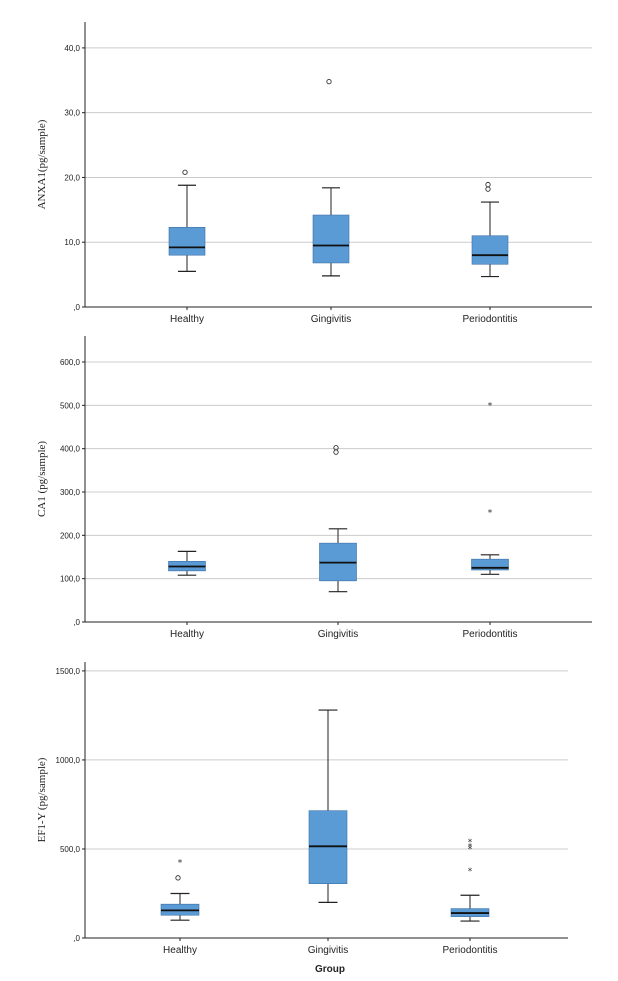  Describe the element at coordinates (70, 492) in the screenshot. I see `y-tick-label: 300,0` at that location.